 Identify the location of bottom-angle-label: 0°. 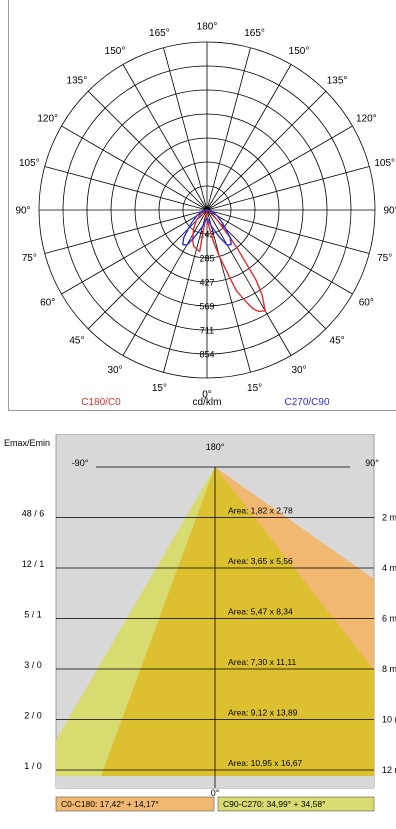
(215, 793).